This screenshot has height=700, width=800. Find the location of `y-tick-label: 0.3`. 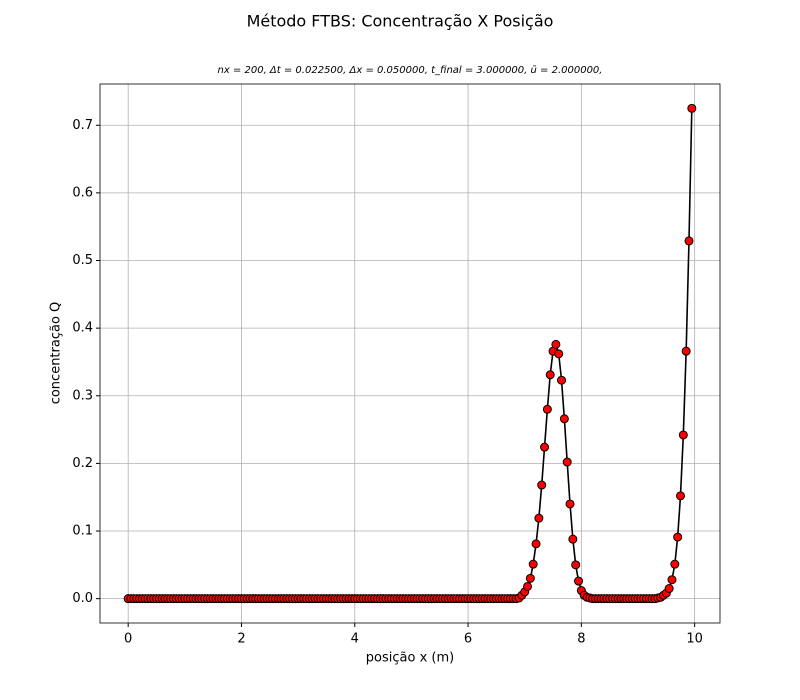

y-tick-label: 0.3 is located at coordinates (82, 395).